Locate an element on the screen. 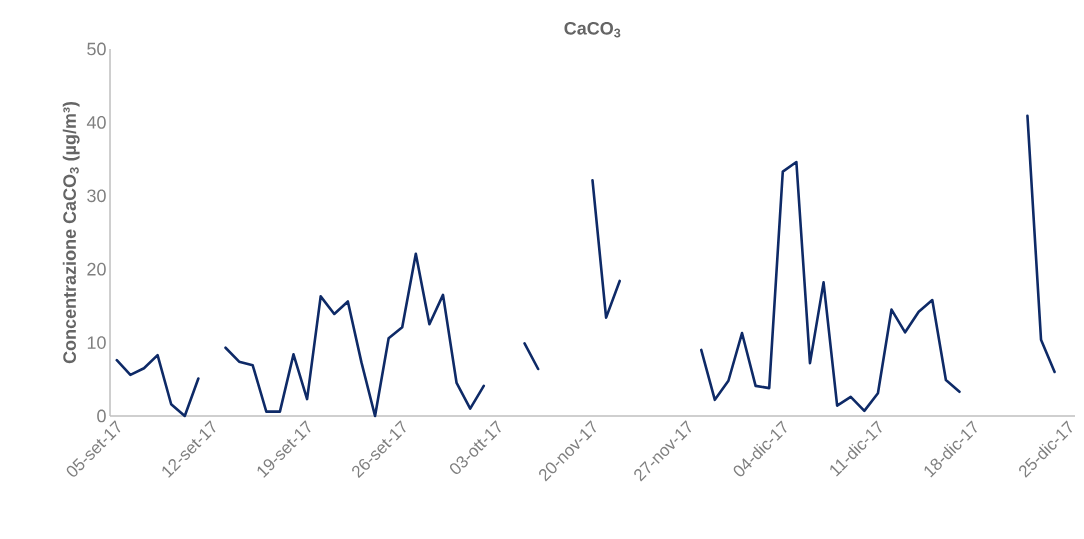 This screenshot has height=539, width=1084. y-tick-label: 20 is located at coordinates (96, 269).